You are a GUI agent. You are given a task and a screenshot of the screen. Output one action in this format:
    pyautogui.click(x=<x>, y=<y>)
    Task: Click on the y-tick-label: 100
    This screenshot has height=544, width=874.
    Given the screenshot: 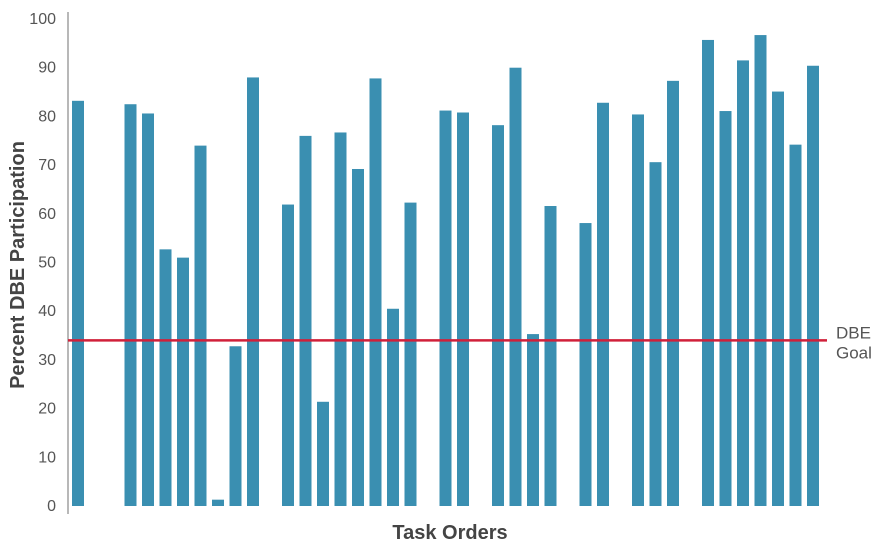 What is the action you would take?
    pyautogui.click(x=42, y=19)
    